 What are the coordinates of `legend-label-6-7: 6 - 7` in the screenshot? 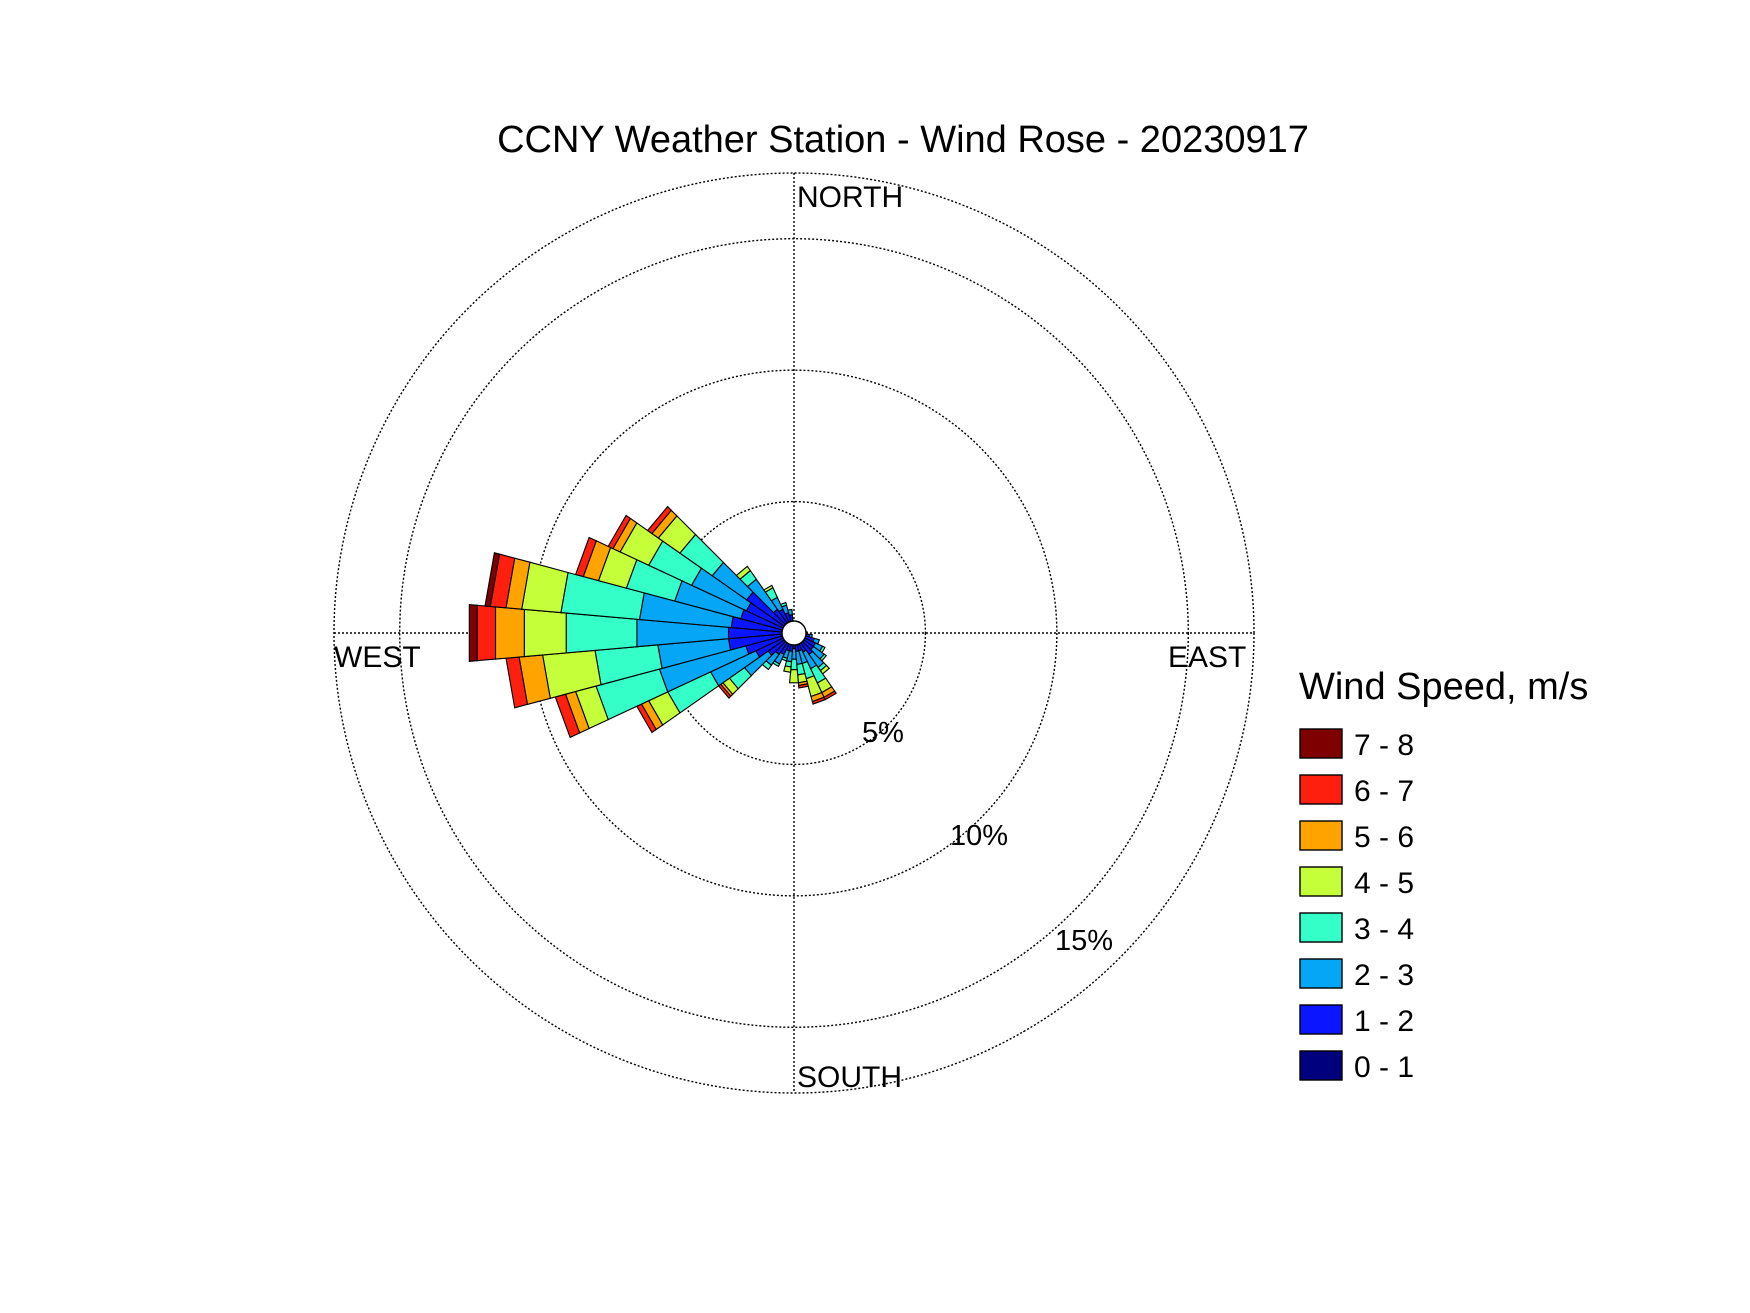 It's located at (1384, 791).